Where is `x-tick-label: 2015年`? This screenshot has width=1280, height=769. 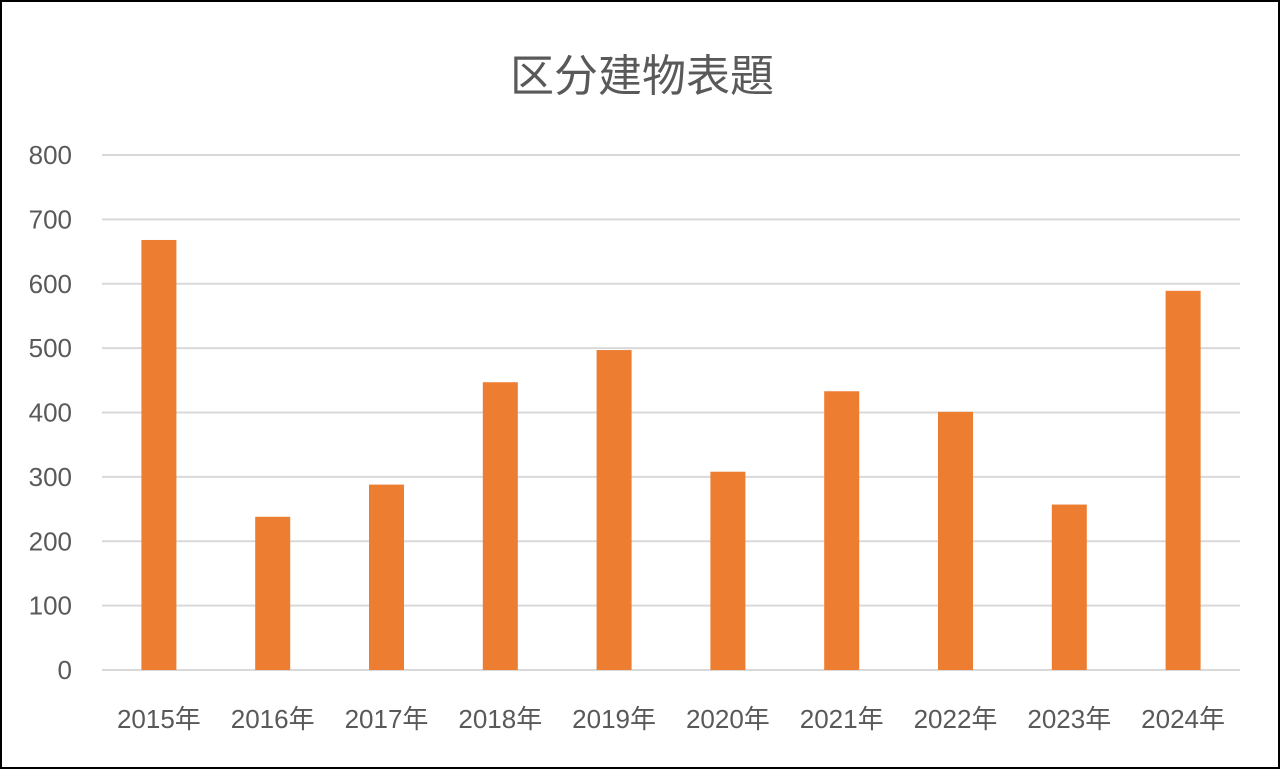 x-tick-label: 2015年 is located at coordinates (159, 719).